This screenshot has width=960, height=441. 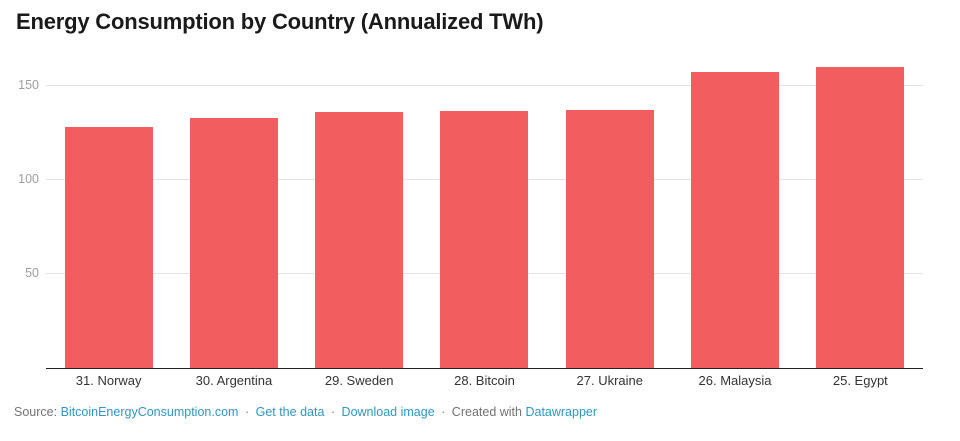 What do you see at coordinates (561, 412) in the screenshot?
I see `datawrapper-link: Datawrapper` at bounding box center [561, 412].